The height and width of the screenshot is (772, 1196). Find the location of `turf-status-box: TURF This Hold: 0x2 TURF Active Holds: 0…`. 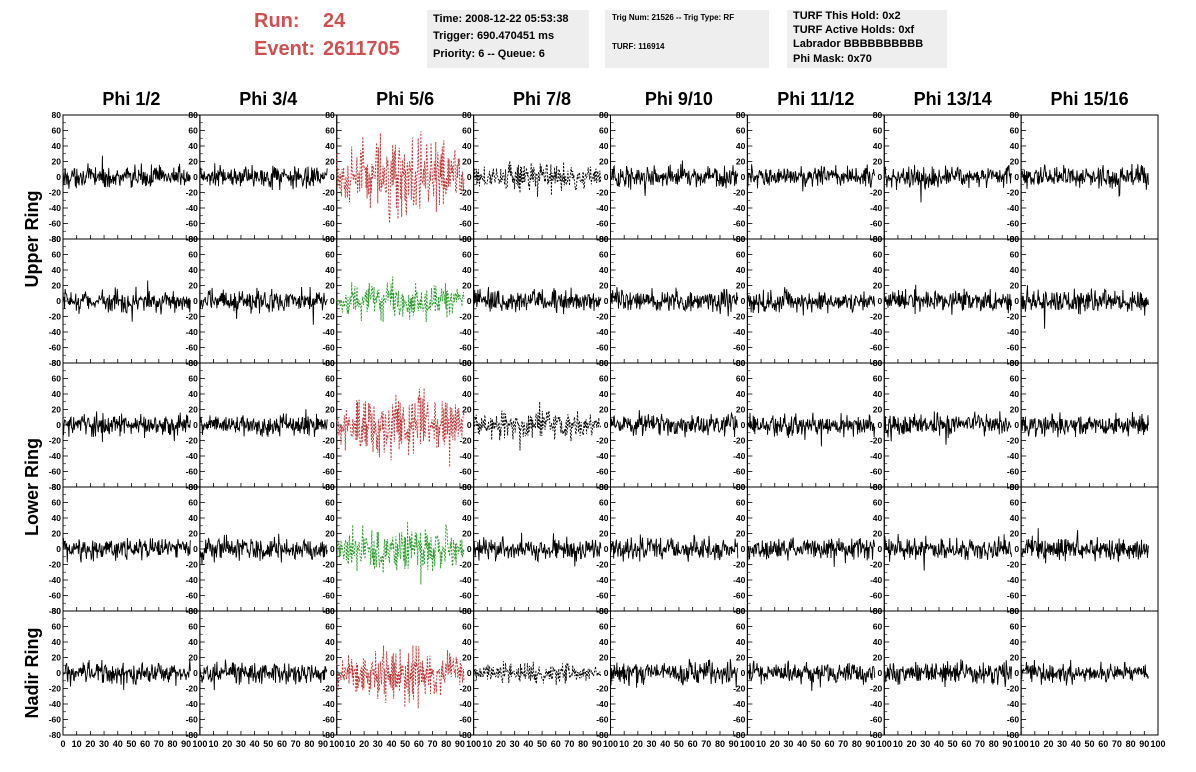

turf-status-box: TURF This Hold: 0x2 TURF Active Holds: 0… is located at coordinates (867, 39).